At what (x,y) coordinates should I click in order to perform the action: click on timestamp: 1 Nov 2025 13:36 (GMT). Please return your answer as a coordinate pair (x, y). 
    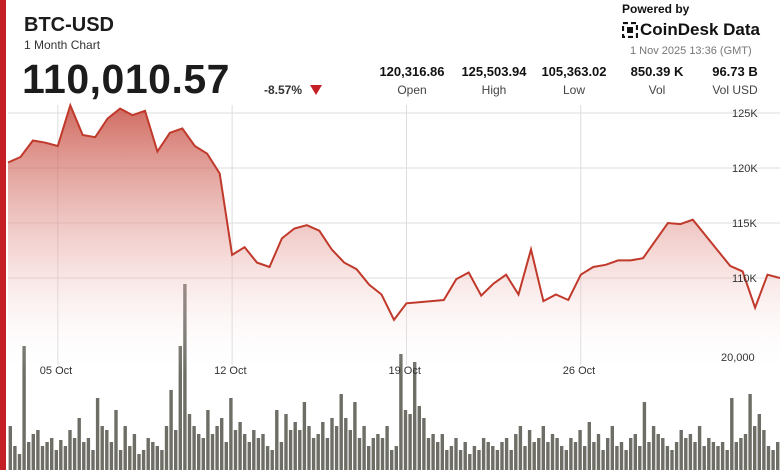
    Looking at the image, I should click on (691, 51).